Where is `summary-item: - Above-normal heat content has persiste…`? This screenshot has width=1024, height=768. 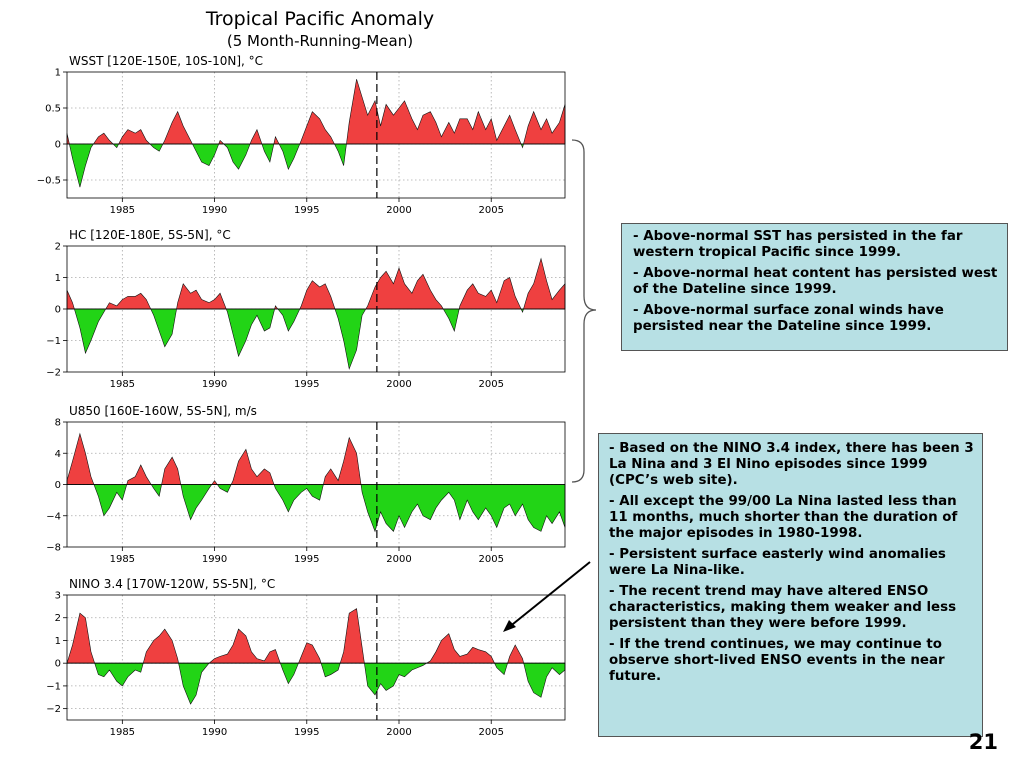
summary-item: - Above-normal heat content has persiste… is located at coordinates (815, 281).